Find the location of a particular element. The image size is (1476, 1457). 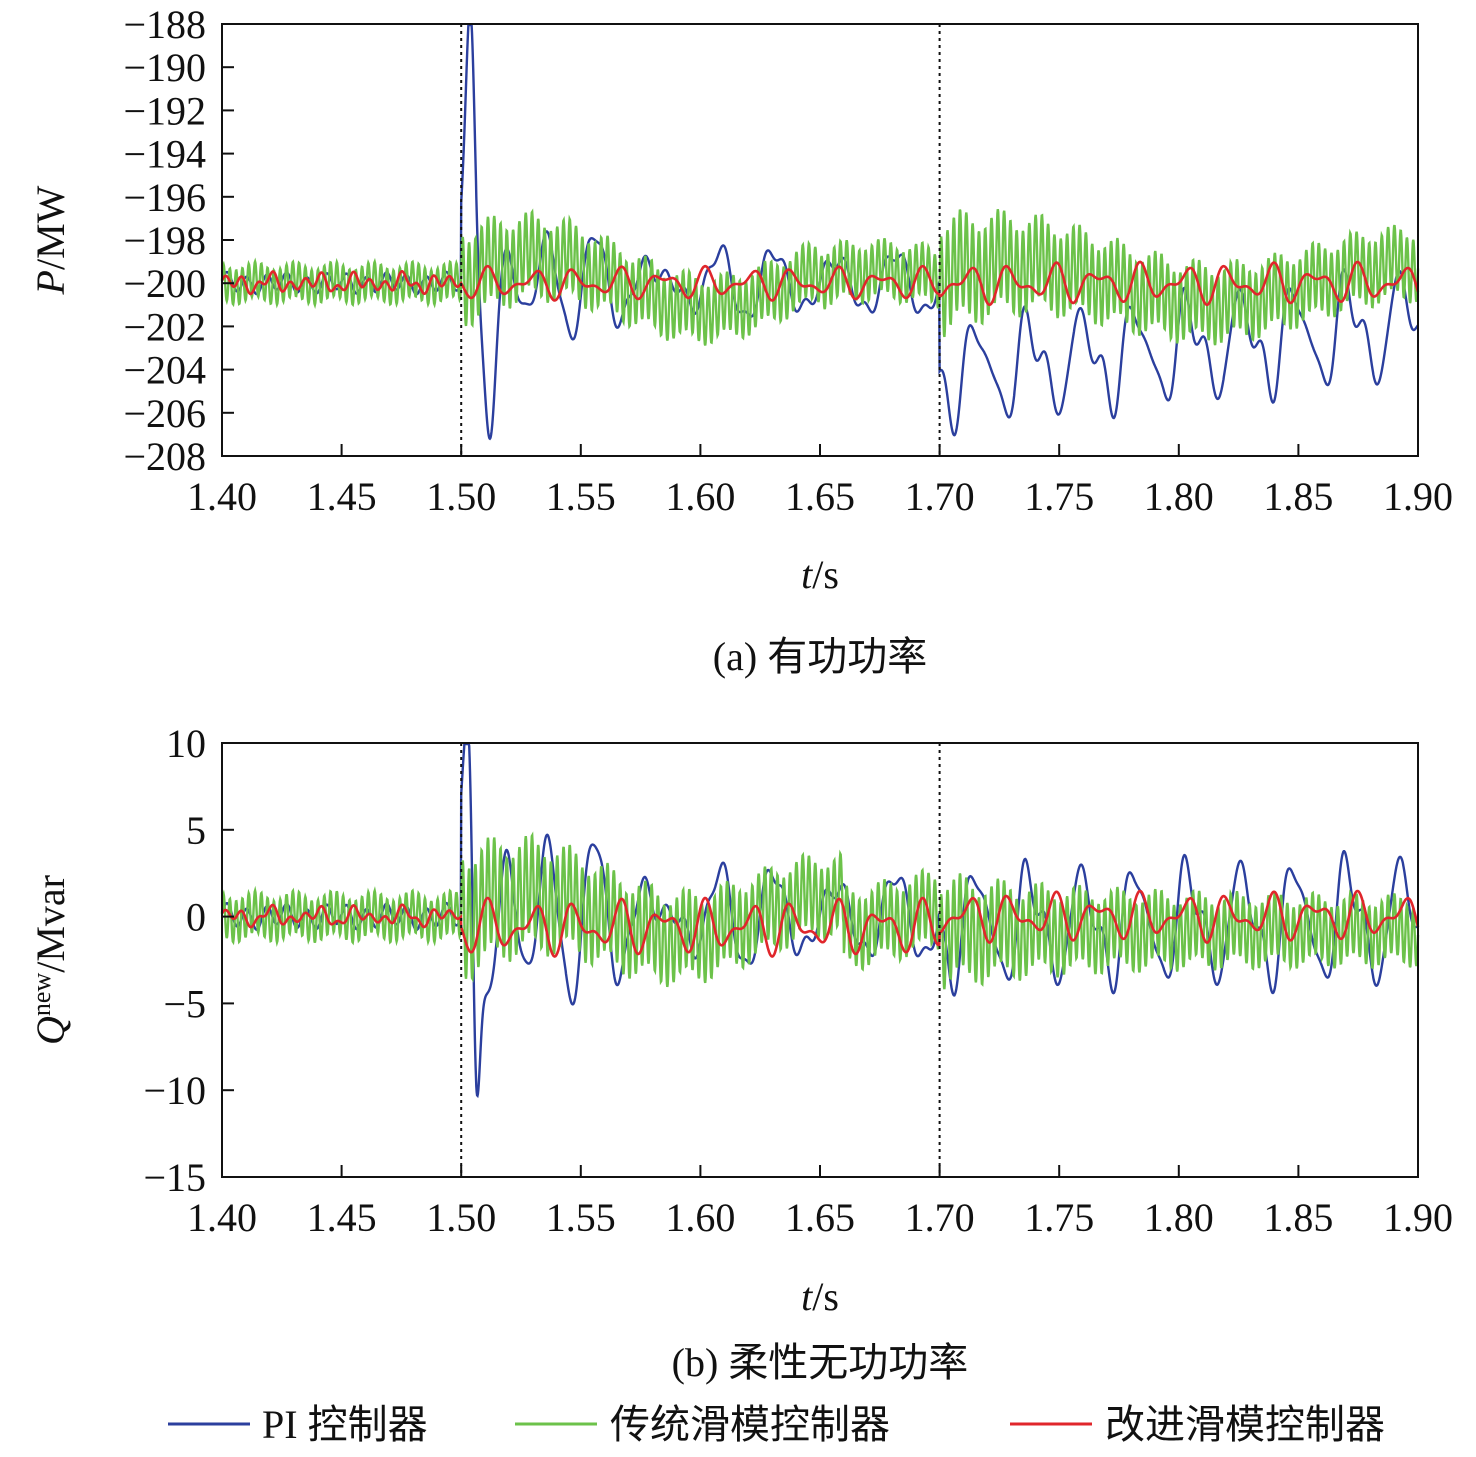

x-tick-label-a: 1.40 is located at coordinates (222, 496).